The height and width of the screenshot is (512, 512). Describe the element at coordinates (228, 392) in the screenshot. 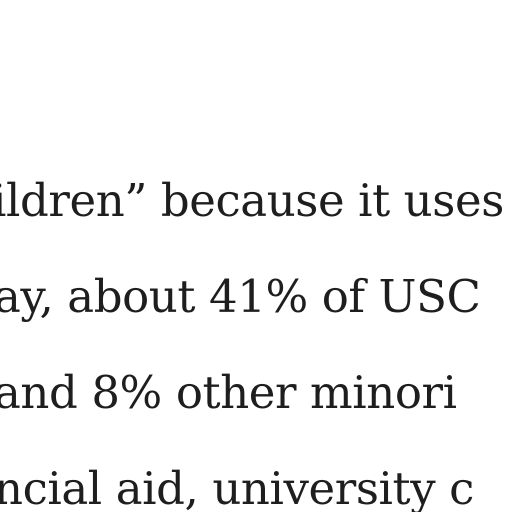

I see `text-line-3: and 8% other minori` at that location.